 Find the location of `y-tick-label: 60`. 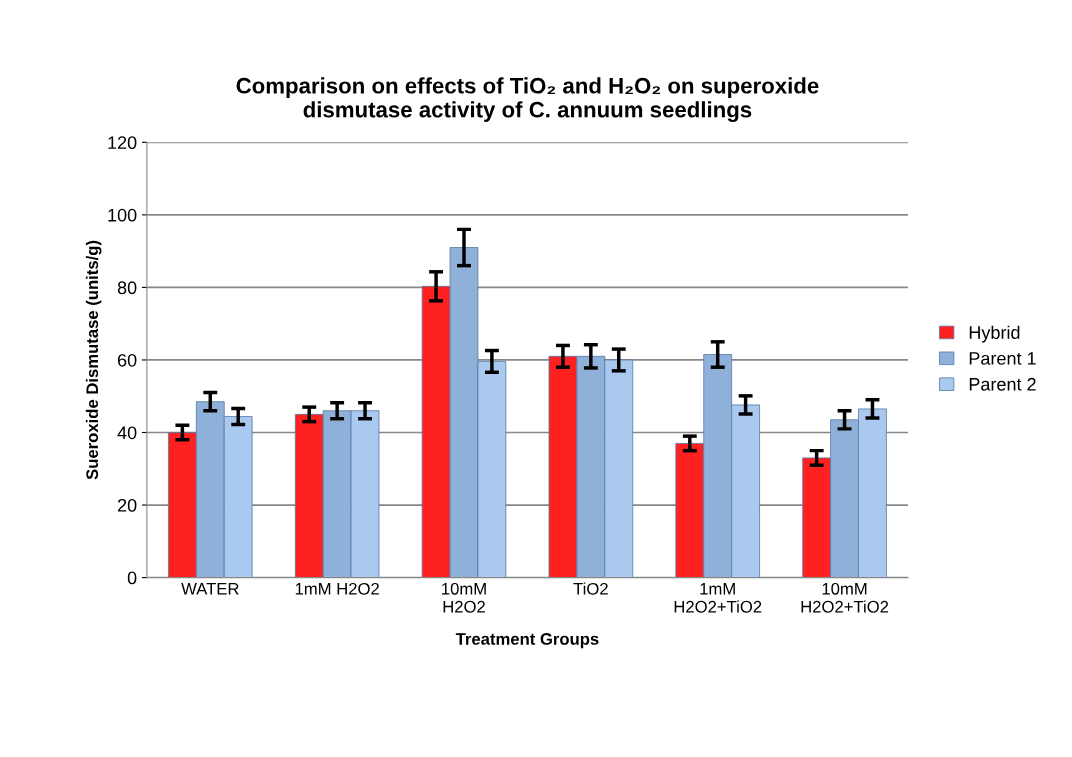

y-tick-label: 60 is located at coordinates (127, 360).